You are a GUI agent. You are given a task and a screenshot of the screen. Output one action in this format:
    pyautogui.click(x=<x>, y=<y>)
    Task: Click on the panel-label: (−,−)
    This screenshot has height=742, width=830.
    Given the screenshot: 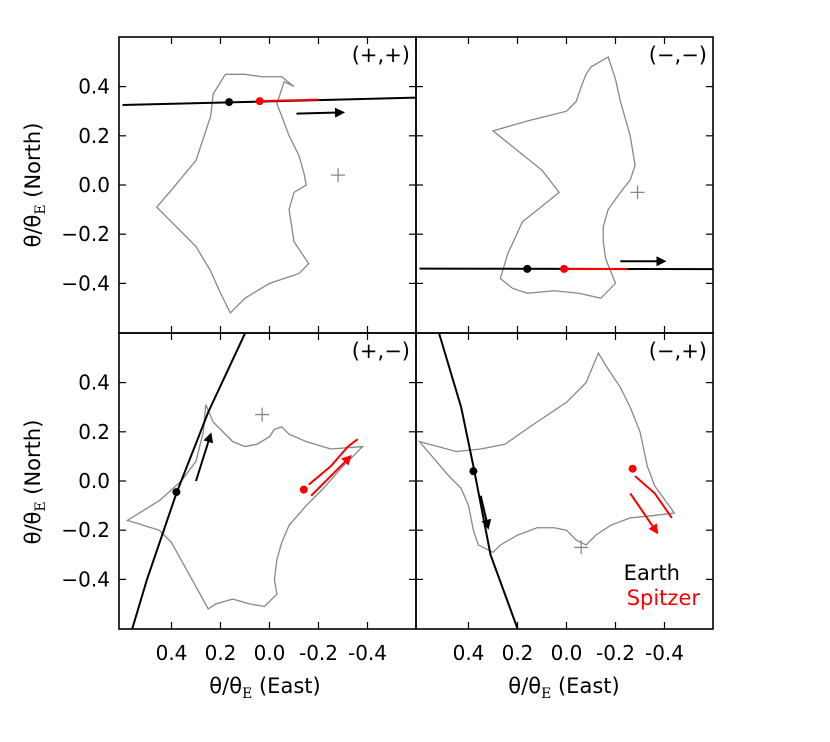 What is the action you would take?
    pyautogui.click(x=678, y=55)
    